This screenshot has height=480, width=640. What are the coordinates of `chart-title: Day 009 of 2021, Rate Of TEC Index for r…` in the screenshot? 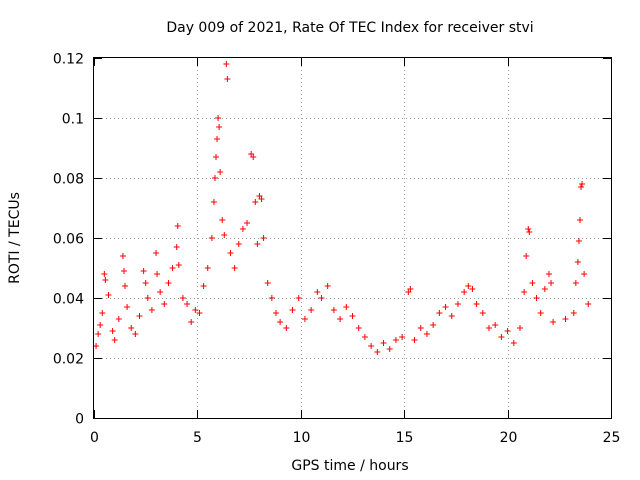 It's located at (349, 28).